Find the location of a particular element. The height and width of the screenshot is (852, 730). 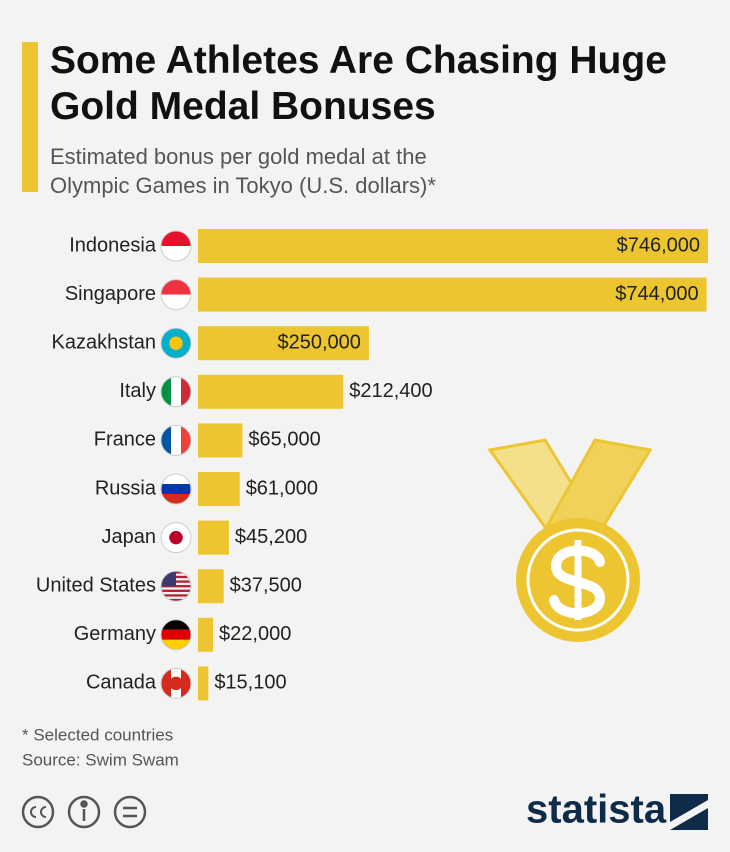

brand-icon is located at coordinates (689, 812).